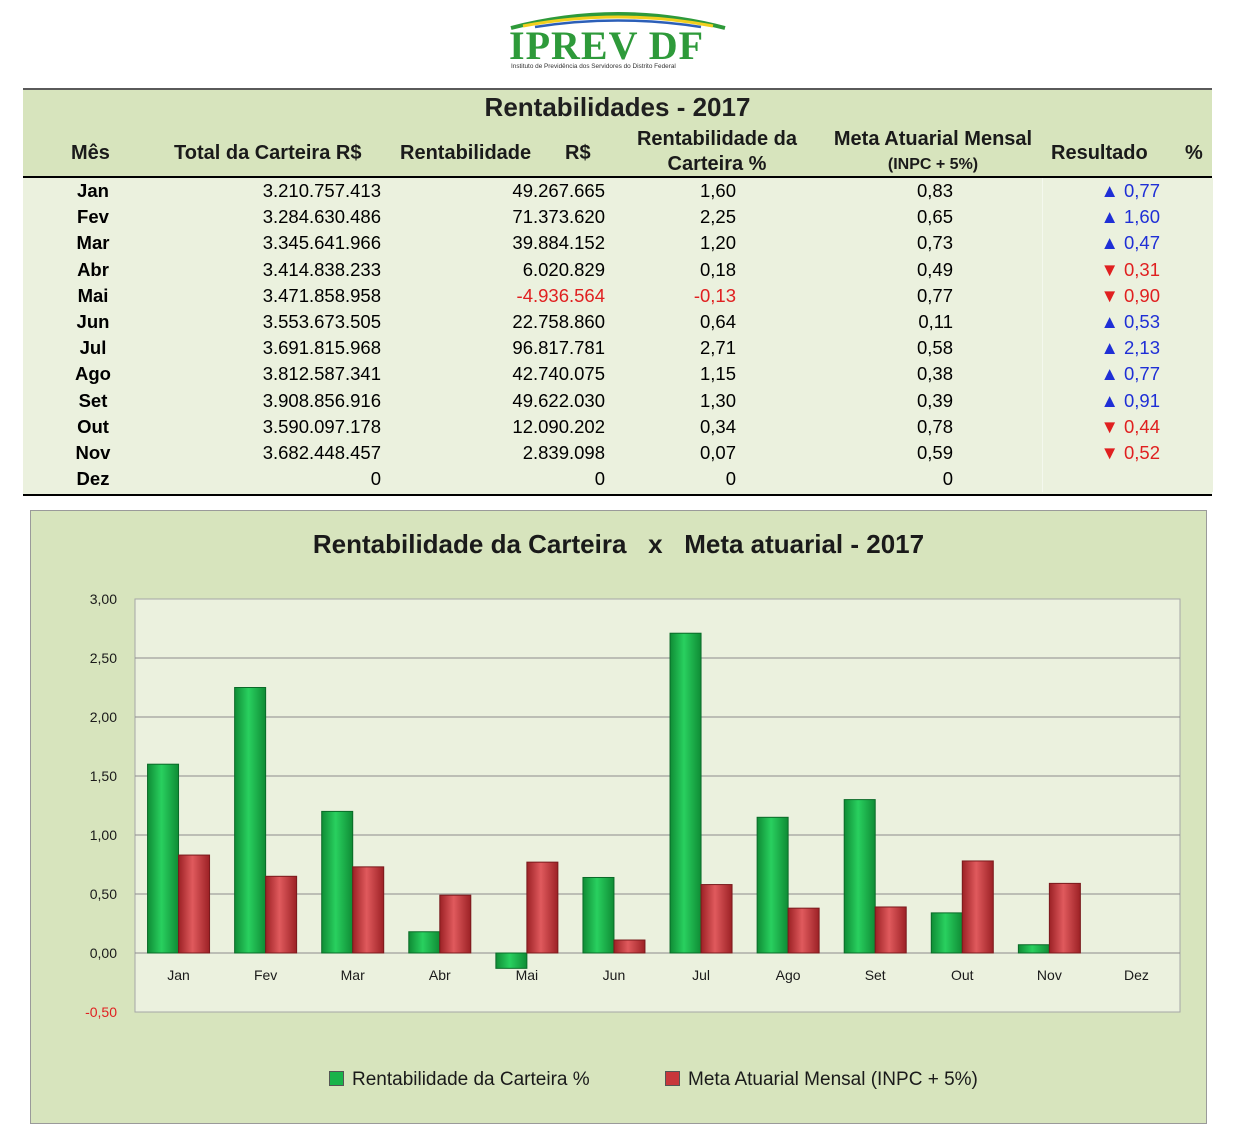 This screenshot has width=1236, height=1140. What do you see at coordinates (717, 243) in the screenshot?
I see `cell-rent-pct: 1,20` at bounding box center [717, 243].